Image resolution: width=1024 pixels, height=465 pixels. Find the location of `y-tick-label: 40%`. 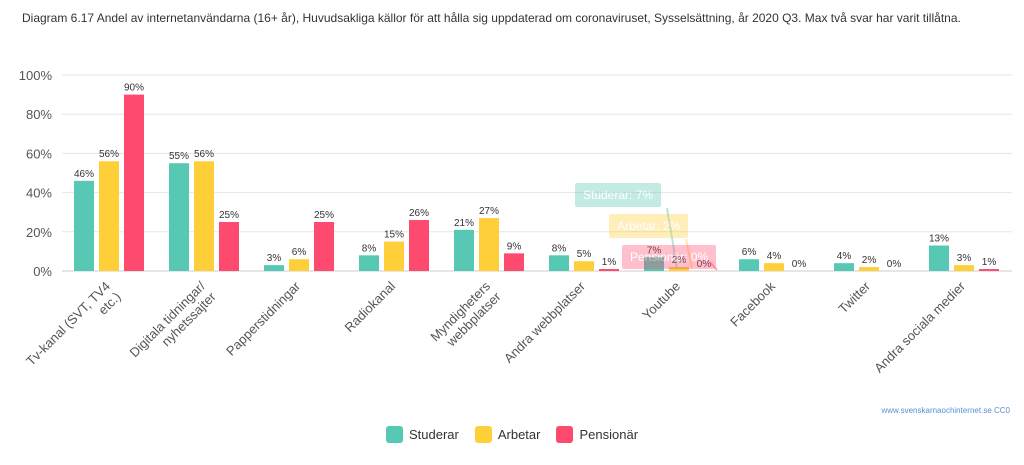

y-tick-label: 40% is located at coordinates (39, 193).